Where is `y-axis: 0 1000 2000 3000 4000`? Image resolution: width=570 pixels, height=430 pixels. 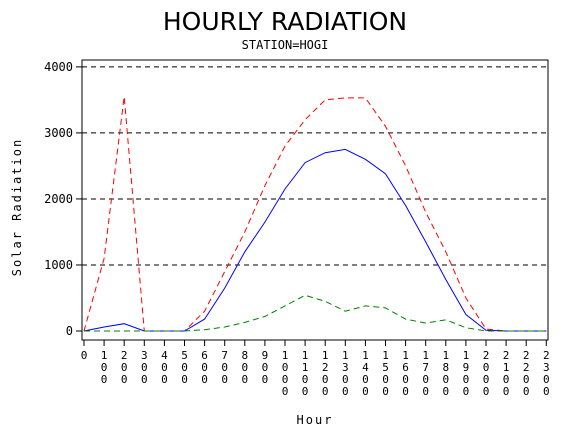
y-axis: 0 1000 2000 3000 4000 is located at coordinates (63, 199).